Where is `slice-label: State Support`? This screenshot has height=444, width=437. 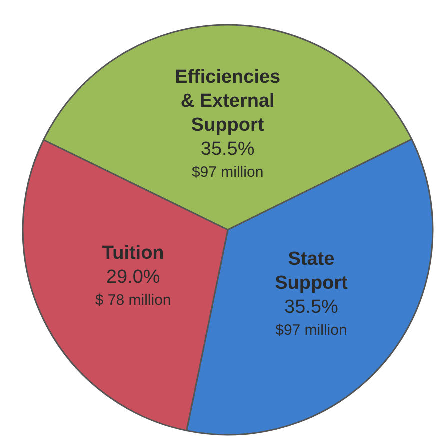
slice-label: State Support is located at coordinates (312, 271).